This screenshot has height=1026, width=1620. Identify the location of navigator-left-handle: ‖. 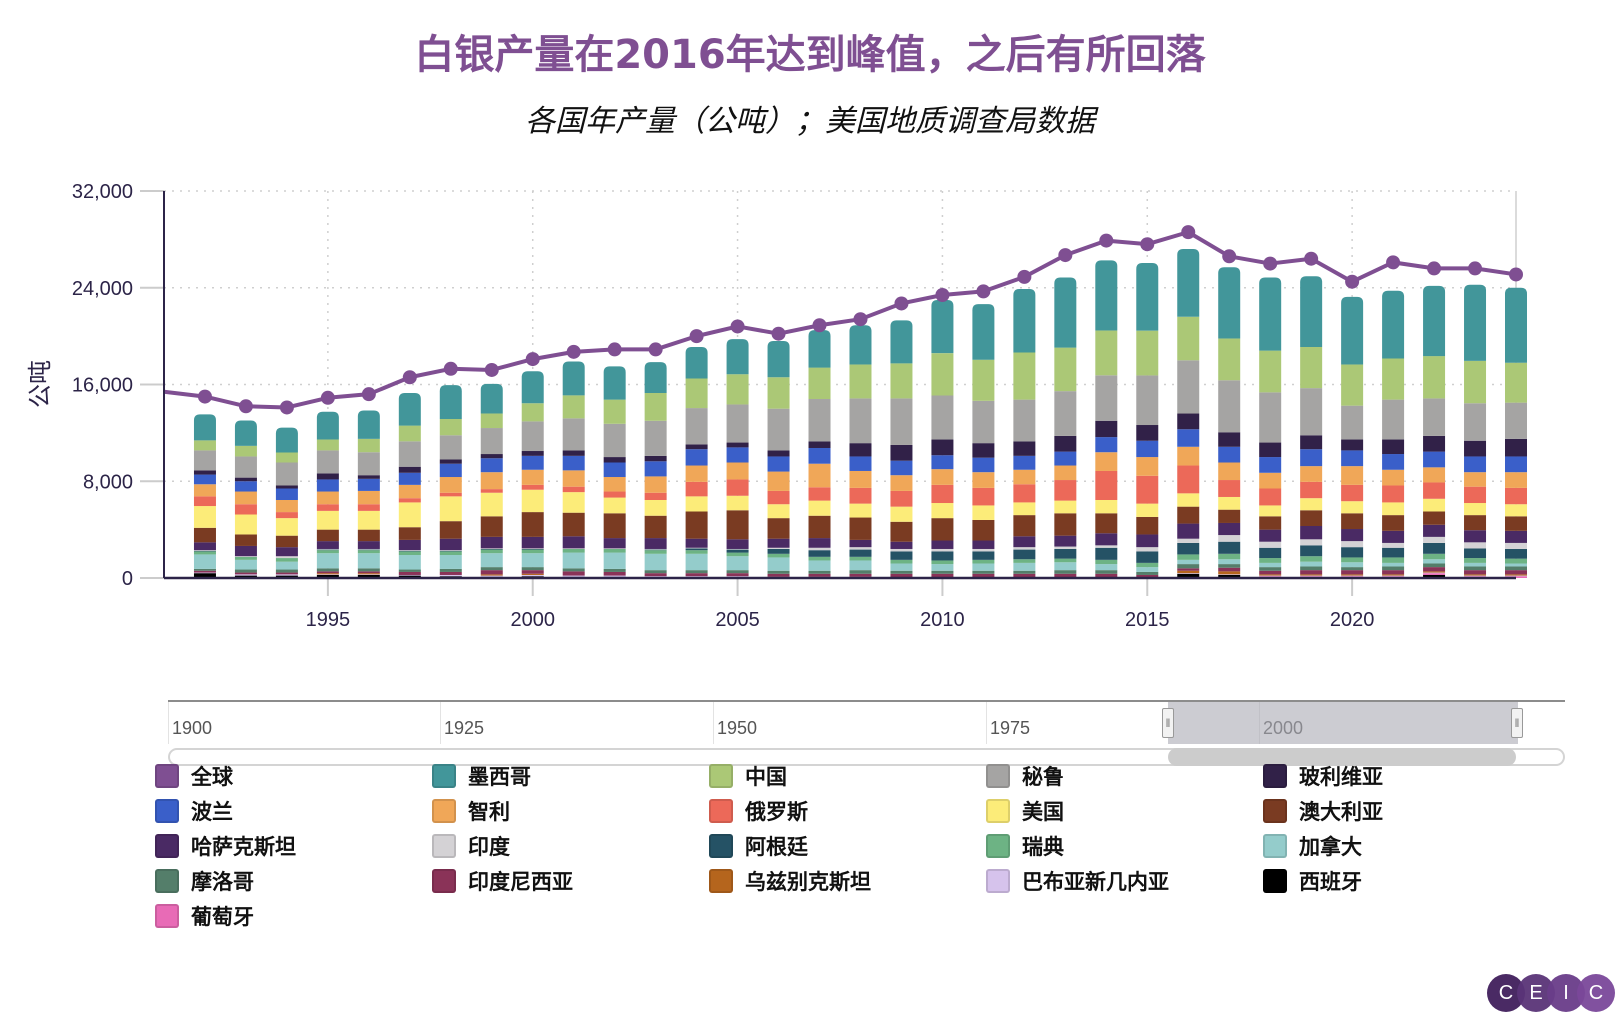
(1168, 723).